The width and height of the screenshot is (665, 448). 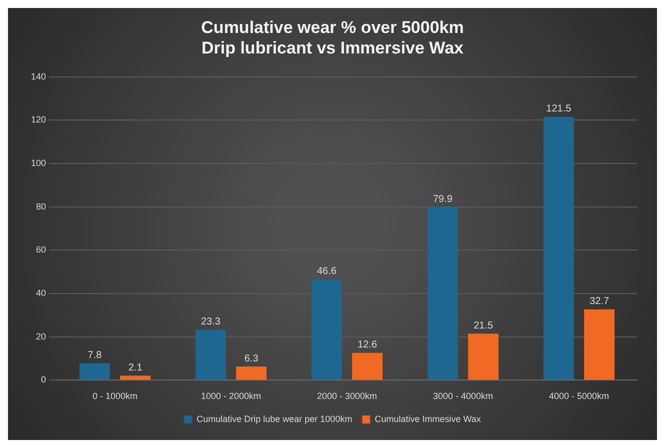 I want to click on x-tick-label: 3000 - 4000km, so click(x=463, y=396).